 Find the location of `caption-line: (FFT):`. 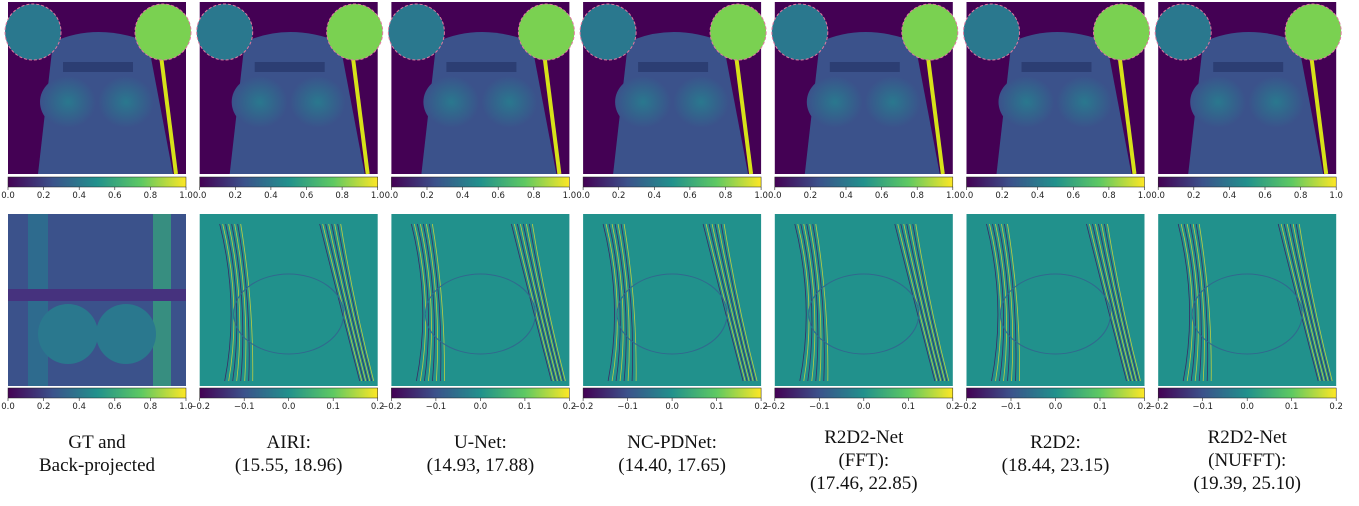

caption-line: (FFT): is located at coordinates (863, 460).